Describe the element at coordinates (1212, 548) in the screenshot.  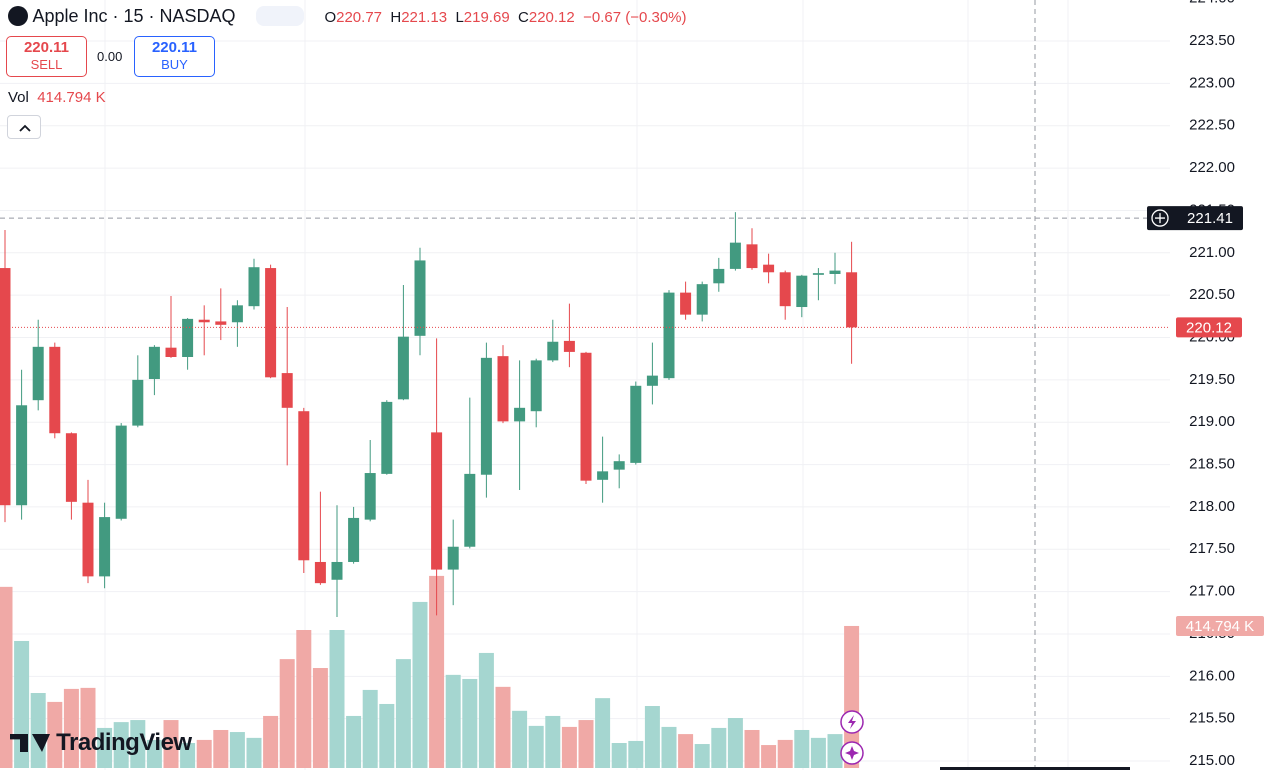
I see `y-tick-label: 217.50` at that location.